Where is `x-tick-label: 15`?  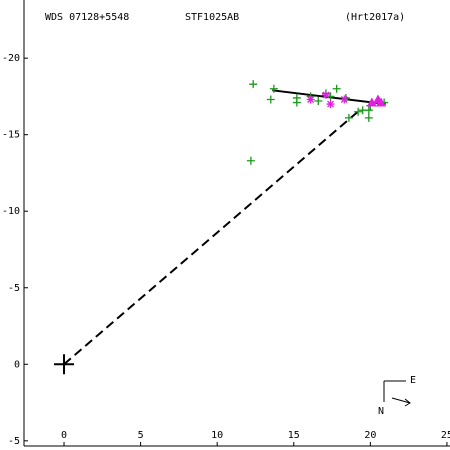 x-tick-label: 15 is located at coordinates (294, 435).